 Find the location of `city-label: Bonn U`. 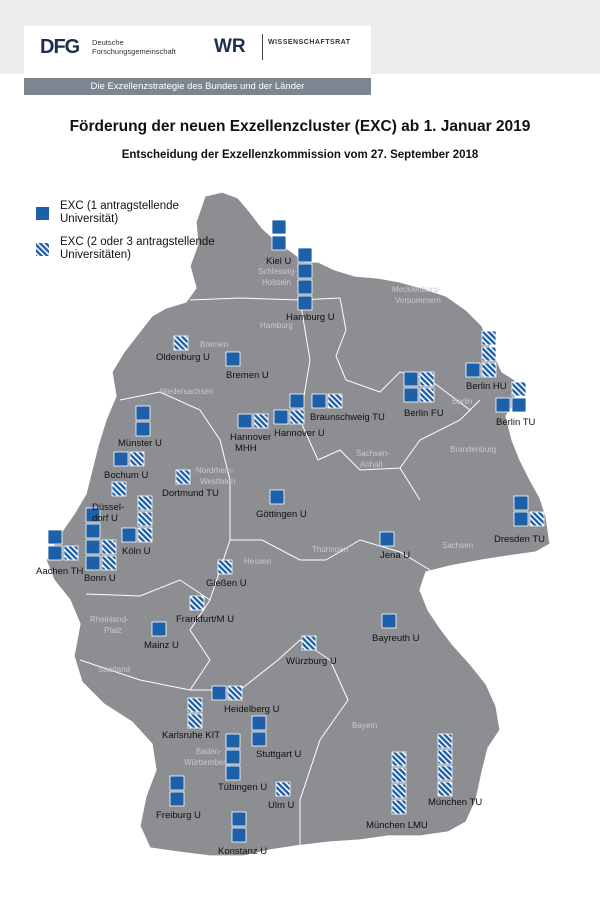

city-label: Bonn U is located at coordinates (100, 578).